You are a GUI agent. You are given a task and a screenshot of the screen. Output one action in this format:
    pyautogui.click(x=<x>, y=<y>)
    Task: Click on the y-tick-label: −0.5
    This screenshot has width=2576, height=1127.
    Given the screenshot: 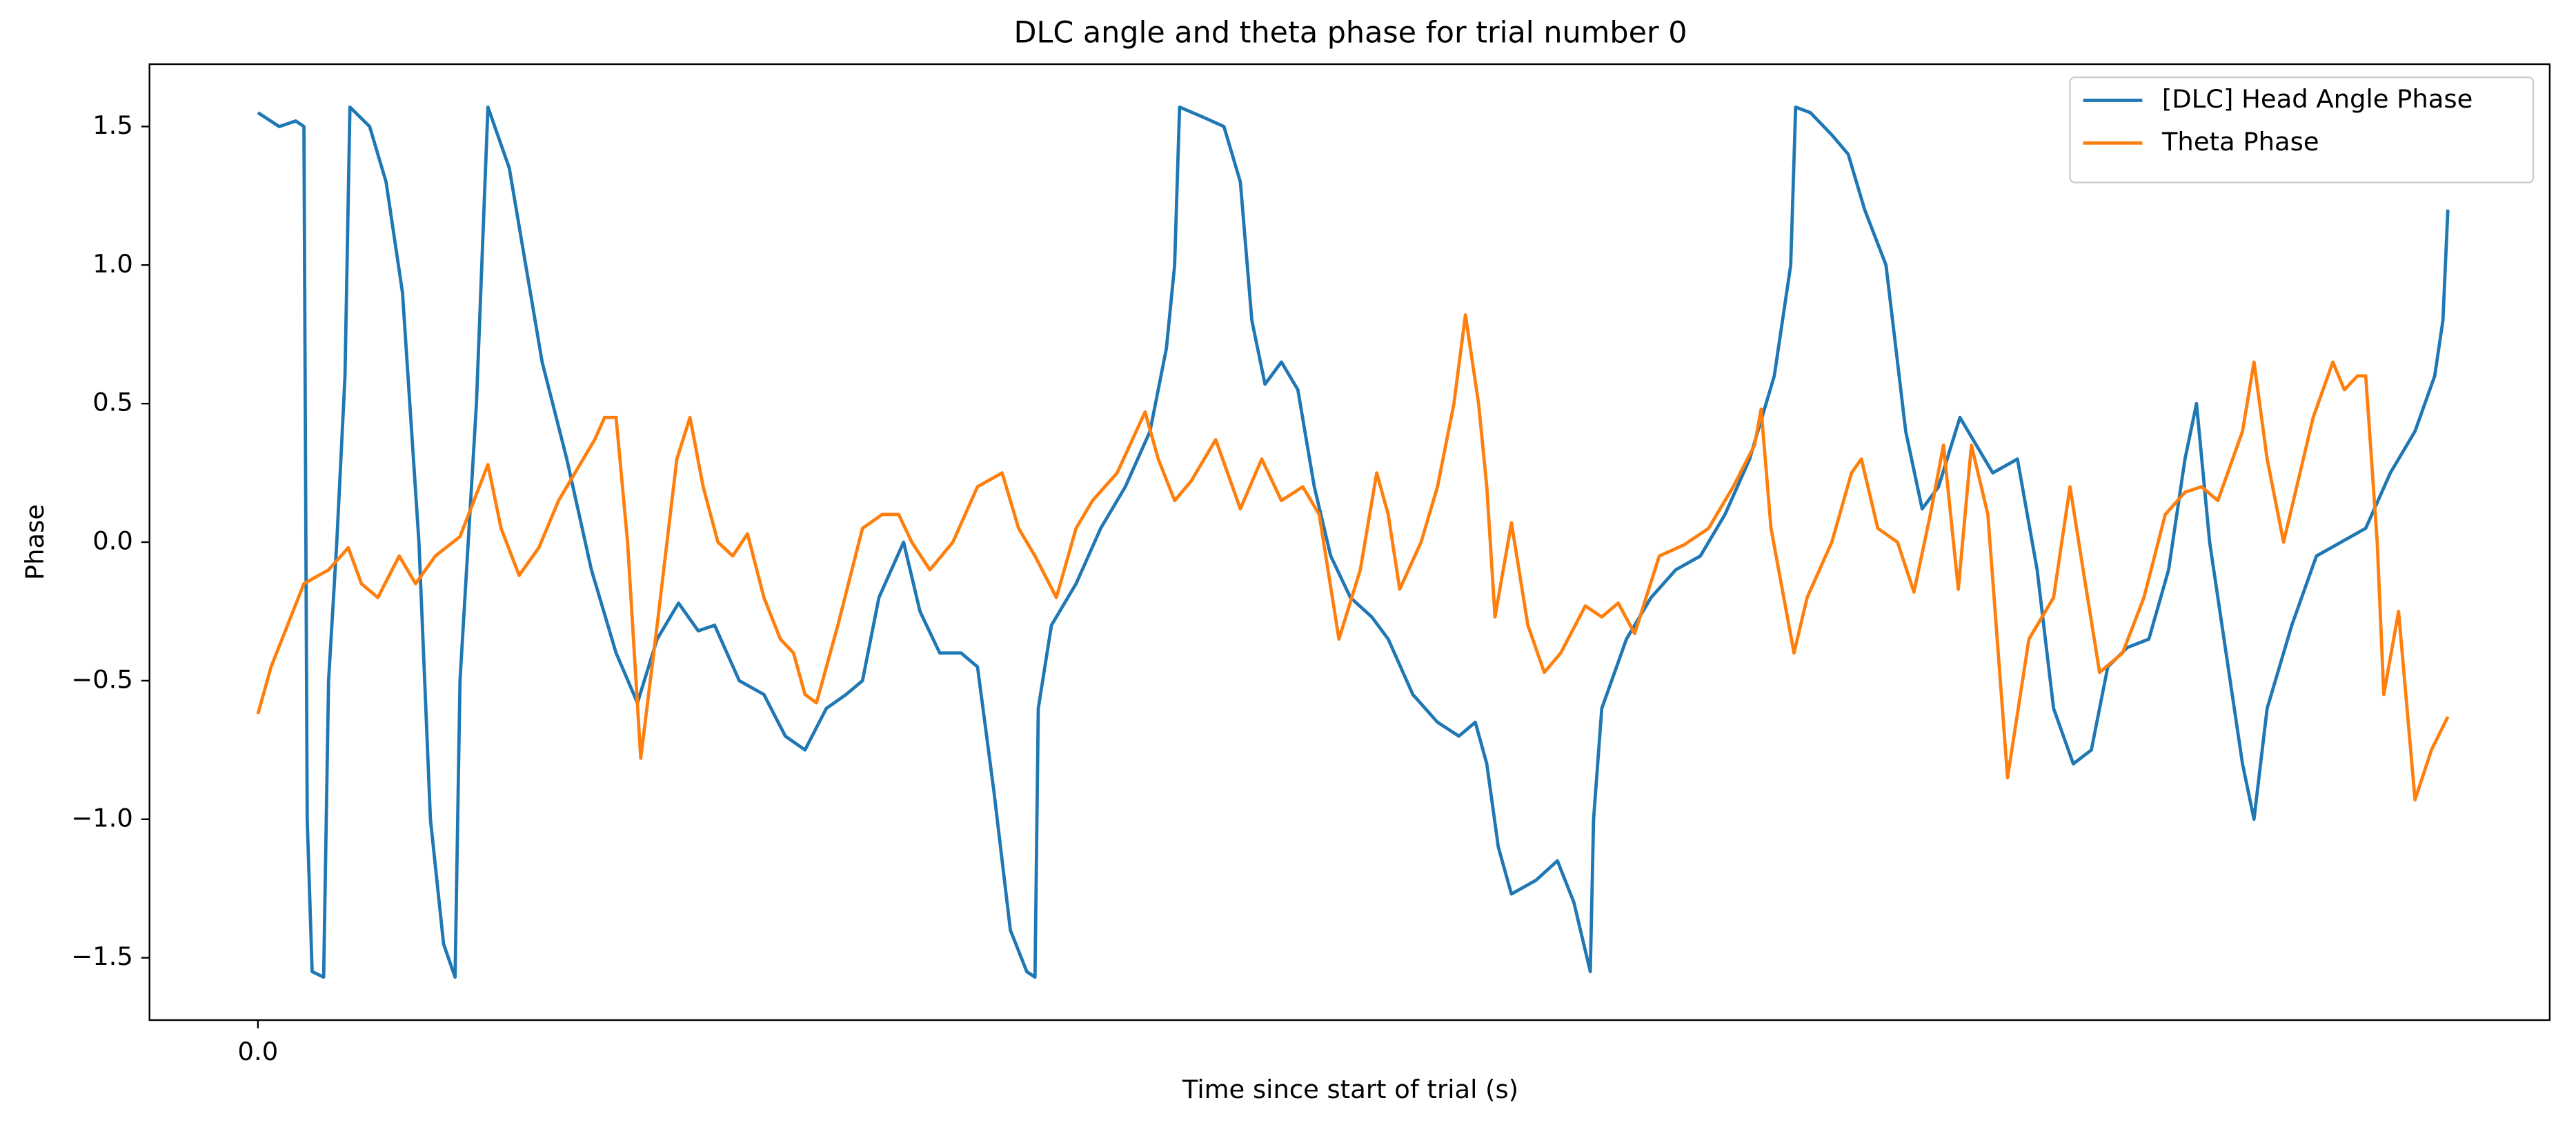 What is the action you would take?
    pyautogui.click(x=102, y=679)
    